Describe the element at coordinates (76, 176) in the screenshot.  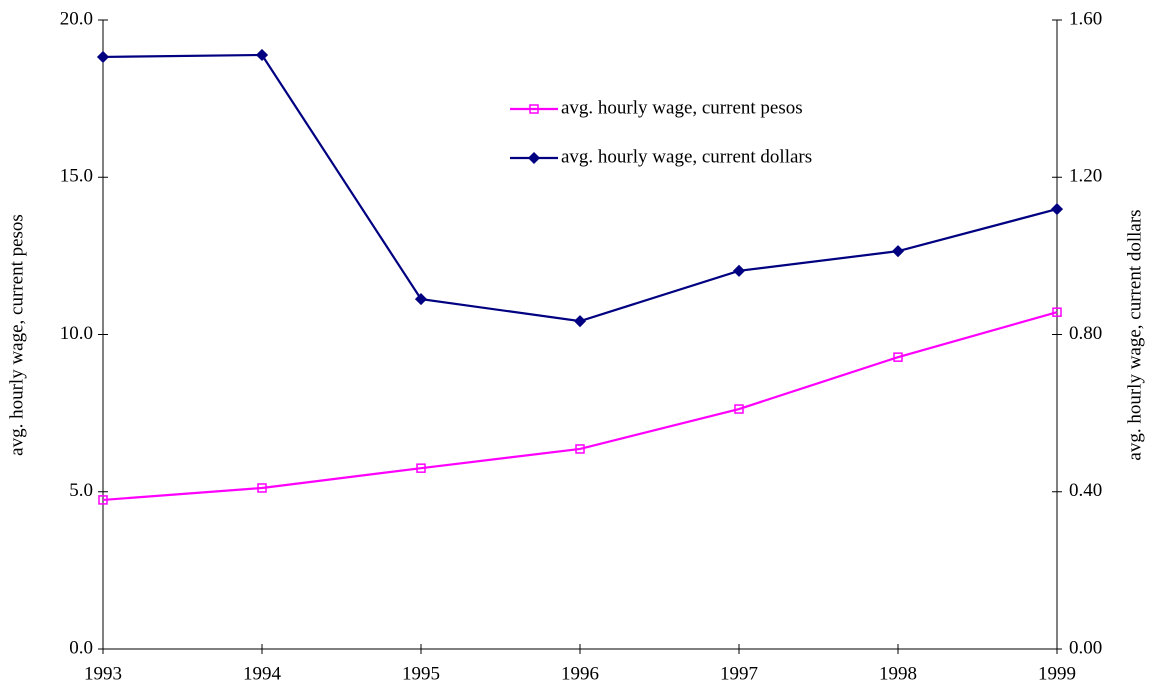
I see `y-tick-label: 15.0` at that location.